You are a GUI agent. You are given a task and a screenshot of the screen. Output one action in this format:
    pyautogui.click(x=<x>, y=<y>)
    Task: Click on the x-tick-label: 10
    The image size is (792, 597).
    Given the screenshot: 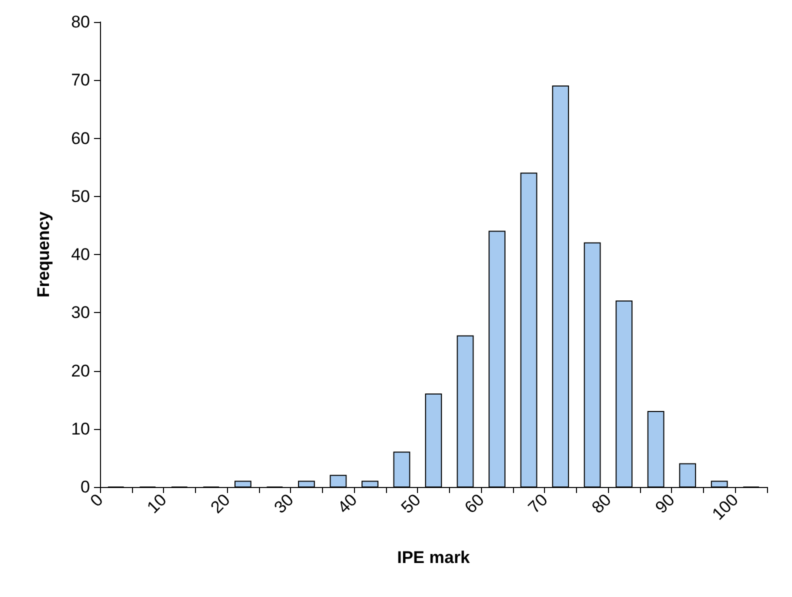 What is the action you would take?
    pyautogui.click(x=156, y=504)
    